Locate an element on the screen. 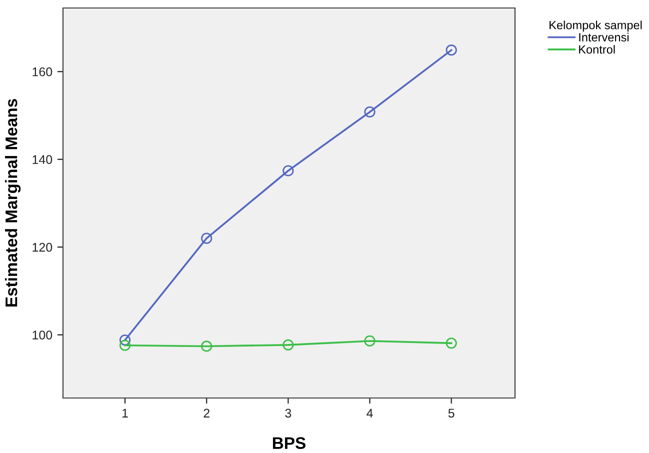 The width and height of the screenshot is (649, 453). y-tick-label: 140 is located at coordinates (42, 159).